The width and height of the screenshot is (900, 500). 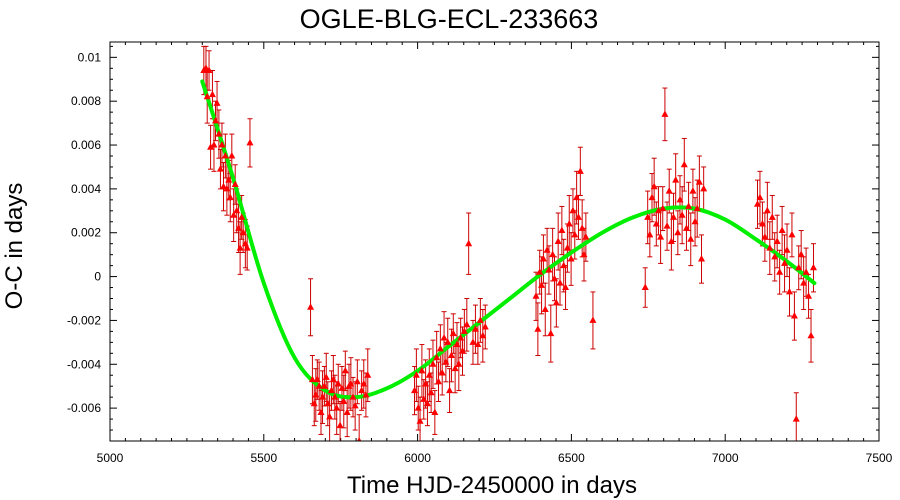 I want to click on y-tick-label: 0.01, so click(x=90, y=57).